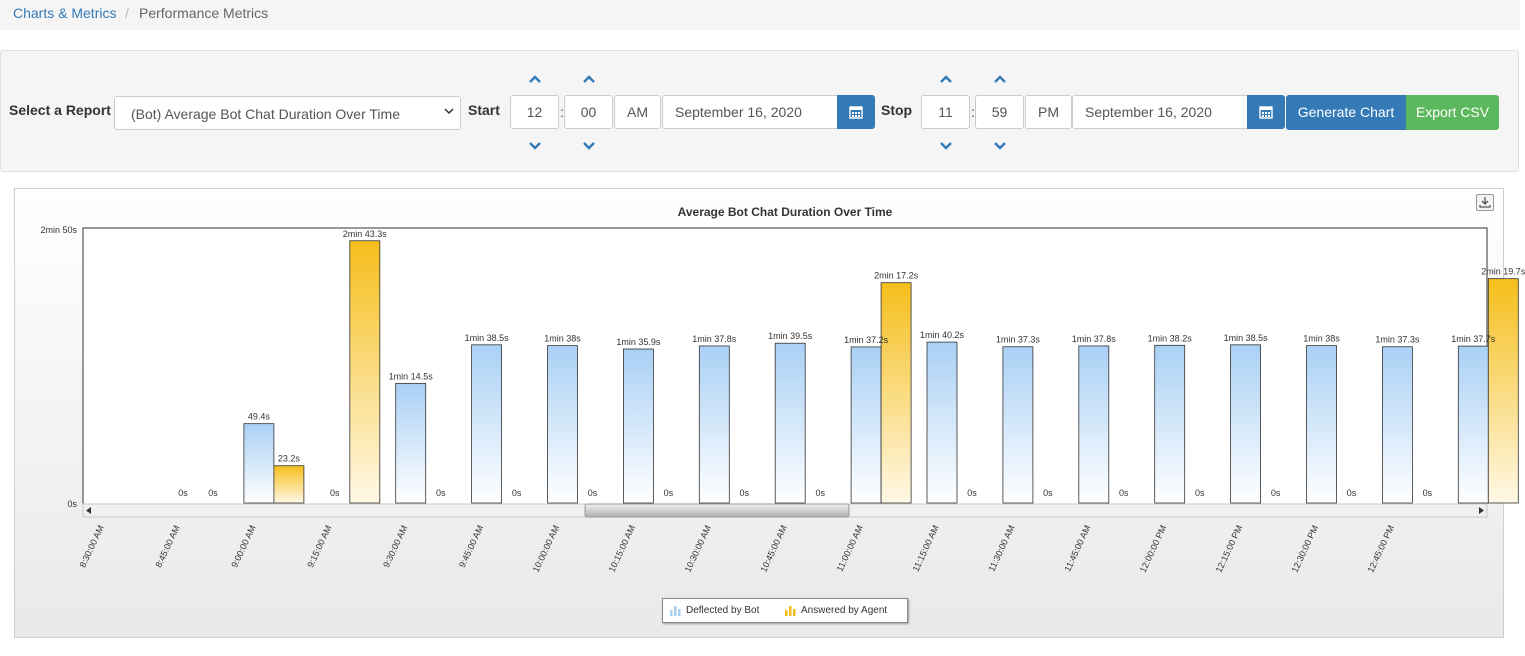 The height and width of the screenshot is (656, 1525). What do you see at coordinates (183, 493) in the screenshot?
I see `data-label-deflected-0: 0s` at bounding box center [183, 493].